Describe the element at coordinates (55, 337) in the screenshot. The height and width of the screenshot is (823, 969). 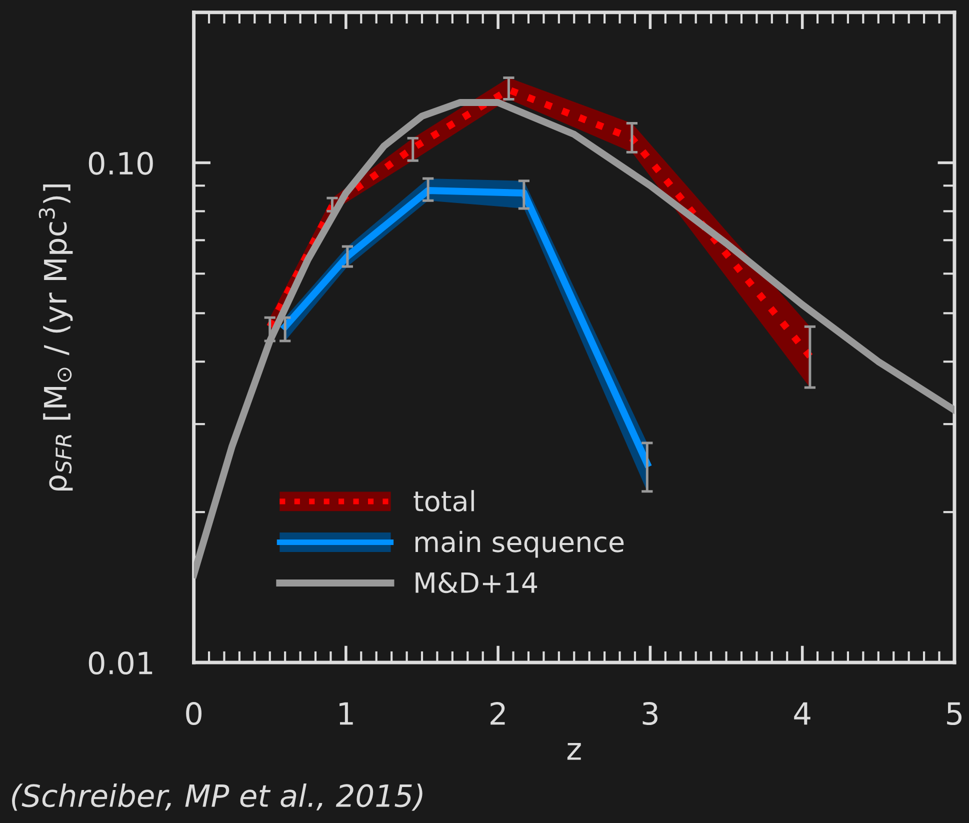
I see `y-axis-title: ρ$_{SFR}$ [M$_{⊙}$ / (yr Mpc$^{3}$)]` at that location.